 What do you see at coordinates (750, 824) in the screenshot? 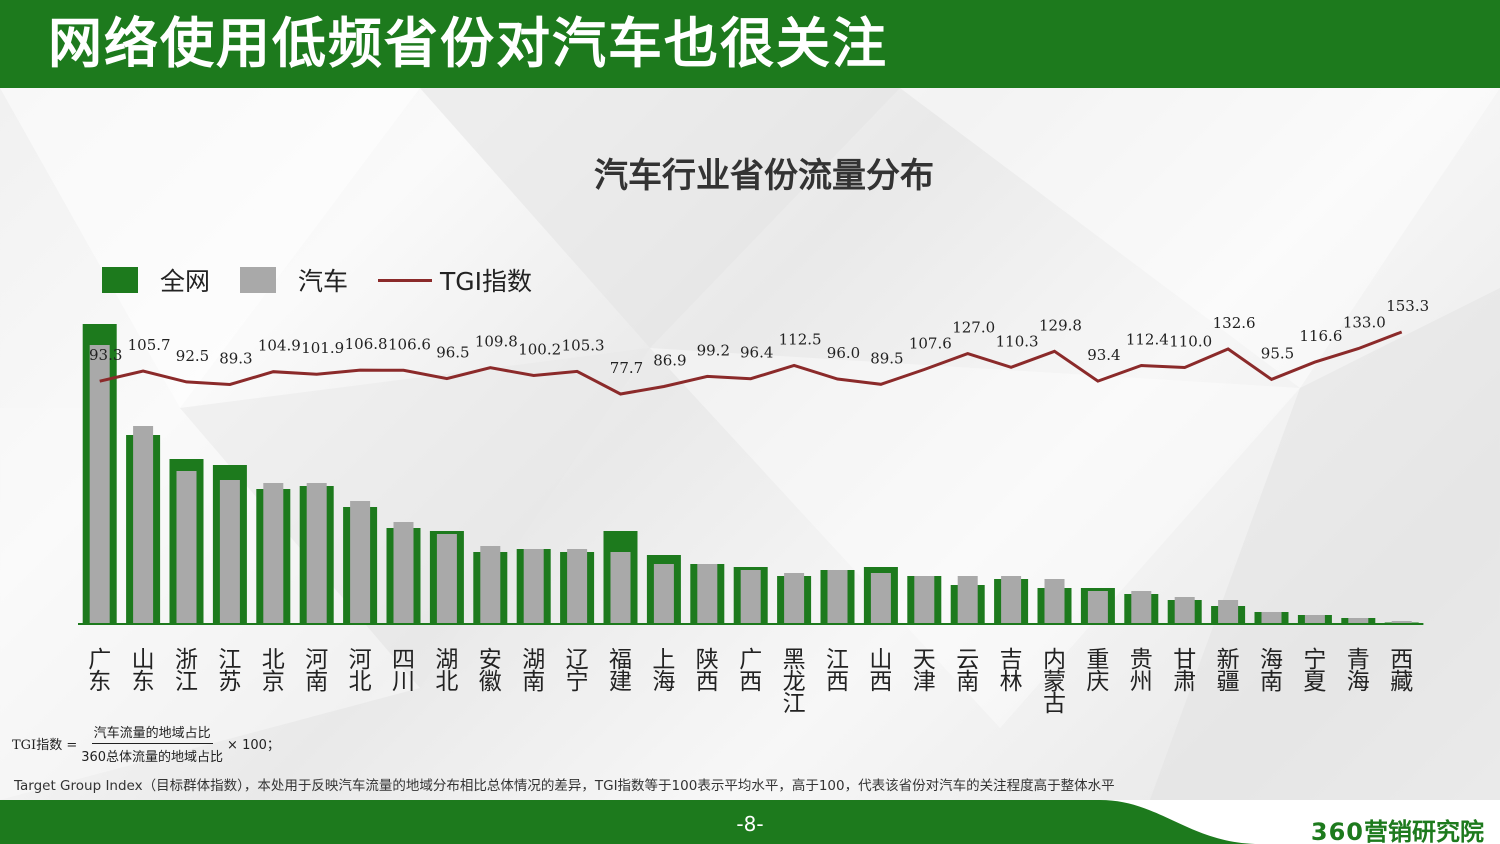
I see `page-number: -8-` at bounding box center [750, 824].